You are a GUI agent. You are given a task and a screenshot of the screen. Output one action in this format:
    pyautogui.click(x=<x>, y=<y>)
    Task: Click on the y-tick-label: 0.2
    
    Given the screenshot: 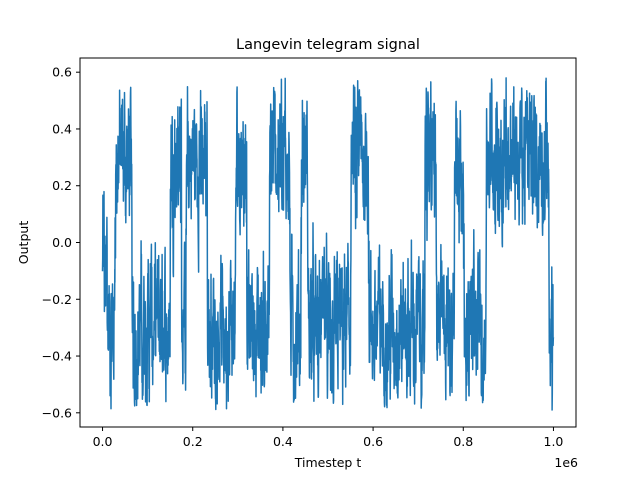 What is the action you would take?
    pyautogui.click(x=62, y=185)
    